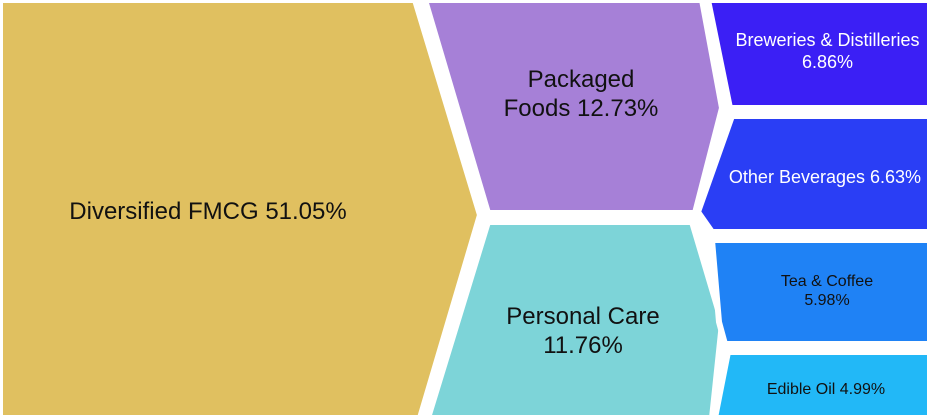  I want to click on value-label: 51.05%, so click(306, 211).